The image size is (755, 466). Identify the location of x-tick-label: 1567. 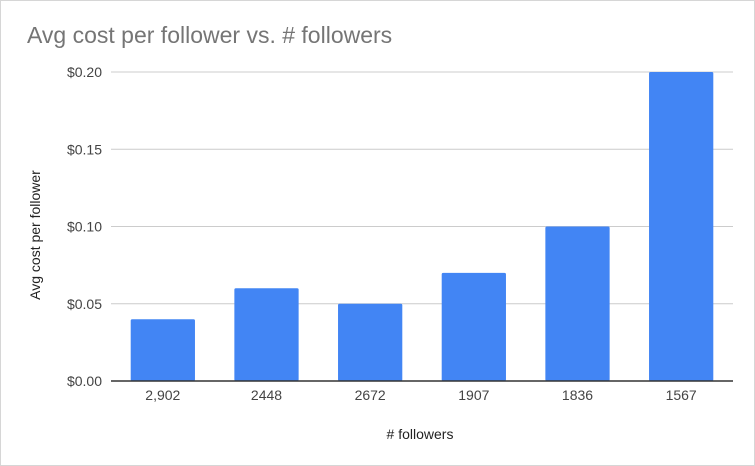
(681, 395).